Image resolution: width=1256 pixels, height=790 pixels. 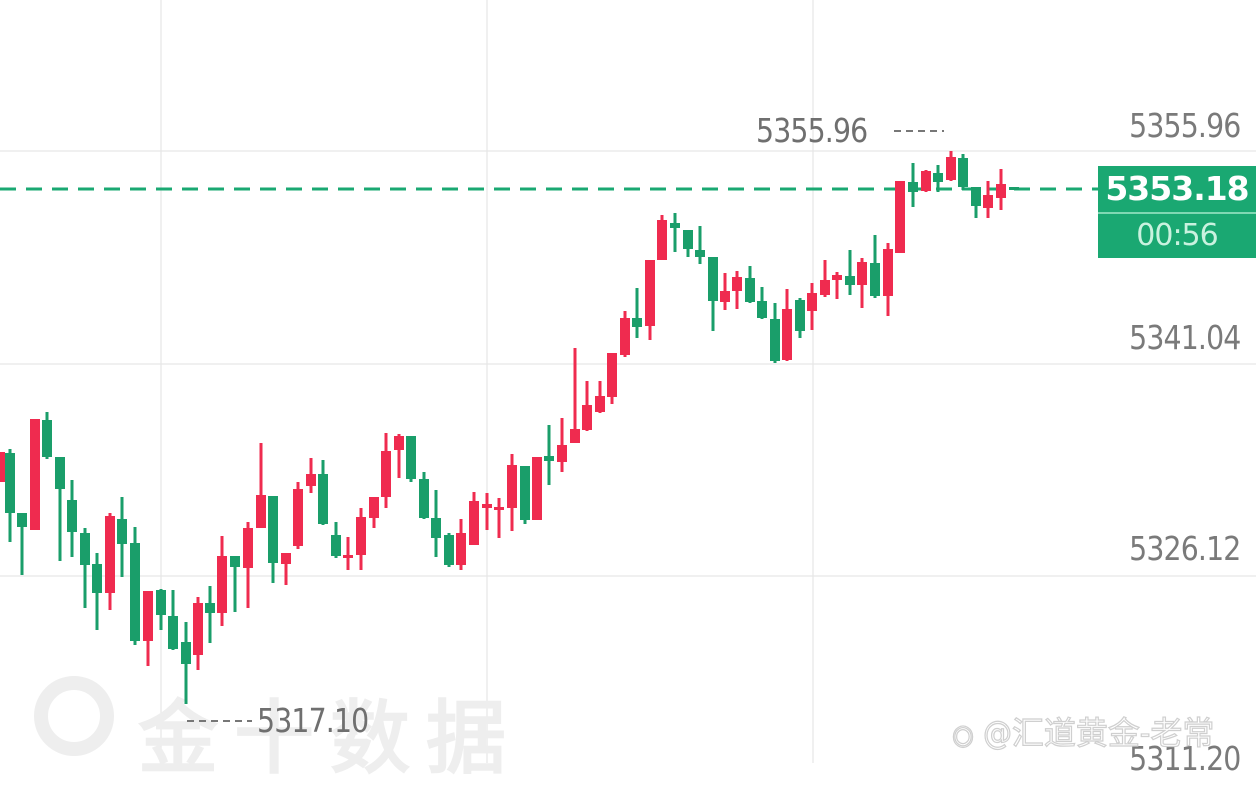 What do you see at coordinates (1177, 190) in the screenshot?
I see `current-price: 5353.18` at bounding box center [1177, 190].